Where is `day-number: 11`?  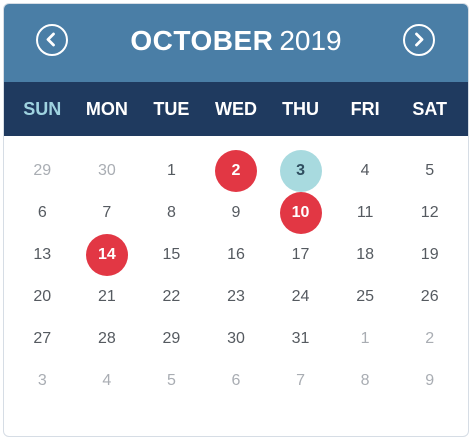 day-number: 11 is located at coordinates (365, 212).